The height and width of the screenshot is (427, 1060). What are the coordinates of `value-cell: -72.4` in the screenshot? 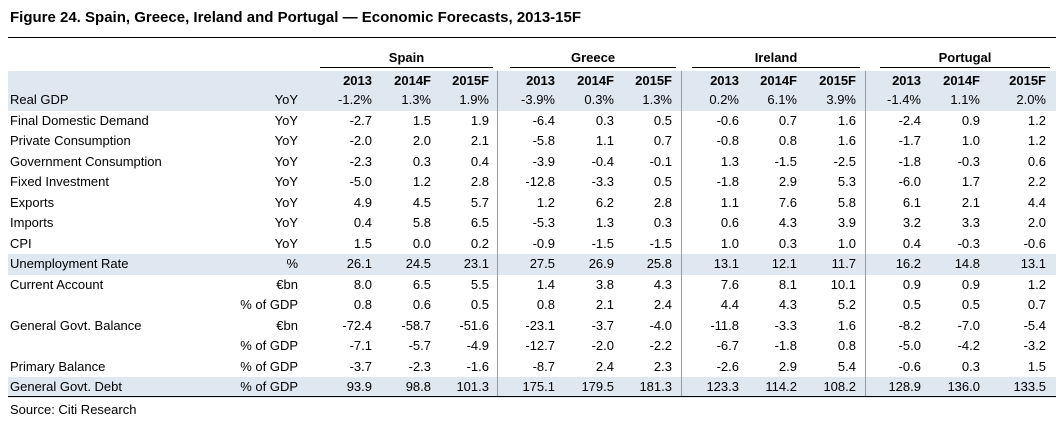 It's located at (357, 325).